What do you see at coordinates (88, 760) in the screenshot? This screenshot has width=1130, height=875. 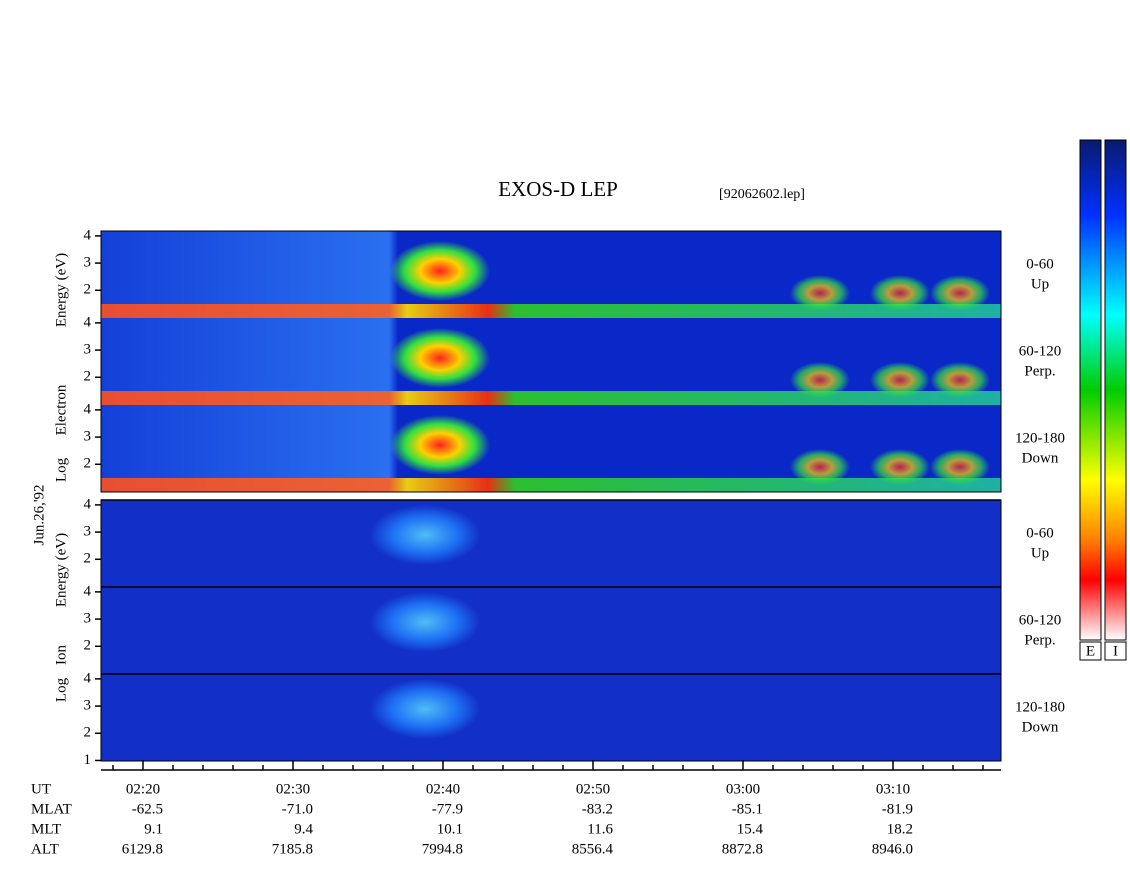 I see `y-tick-label: 1` at bounding box center [88, 760].